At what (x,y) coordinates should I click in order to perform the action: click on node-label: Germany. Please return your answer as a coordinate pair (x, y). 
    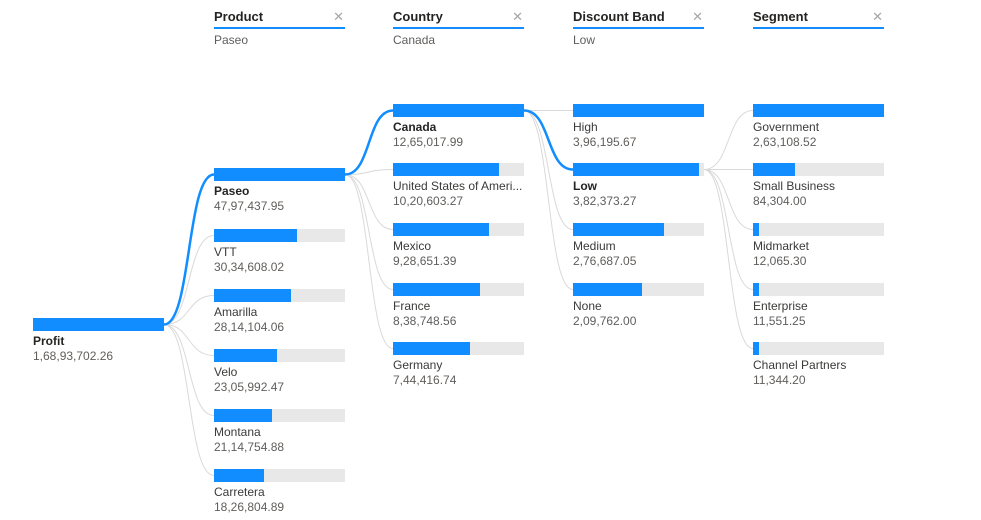
    Looking at the image, I should click on (418, 365).